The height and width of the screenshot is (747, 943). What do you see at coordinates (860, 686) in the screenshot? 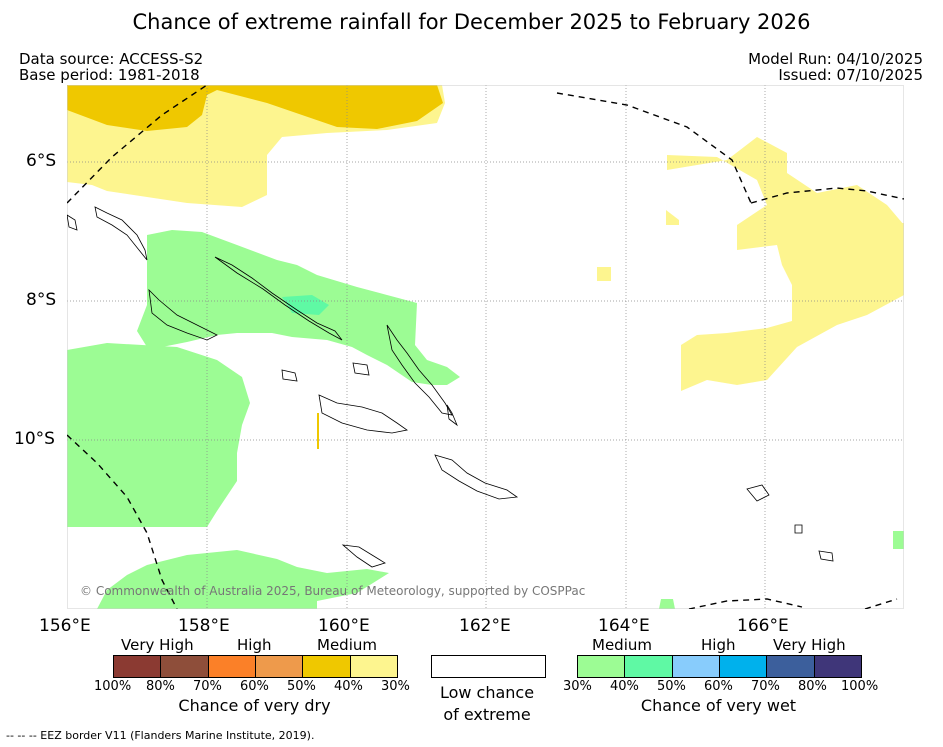
I see `wet-tick: 100%` at bounding box center [860, 686].